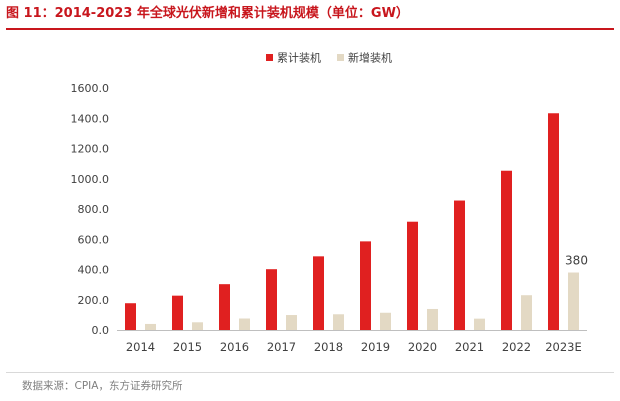 The width and height of the screenshot is (620, 401). I want to click on bar-cumulative-2021, so click(459, 265).